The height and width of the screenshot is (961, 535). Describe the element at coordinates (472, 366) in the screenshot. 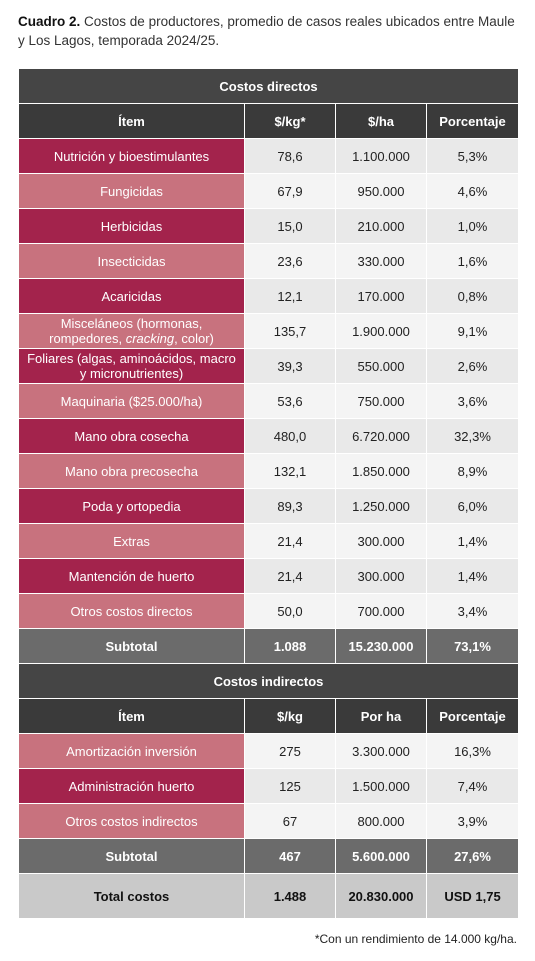

I see `value-cell: 2,6%` at that location.